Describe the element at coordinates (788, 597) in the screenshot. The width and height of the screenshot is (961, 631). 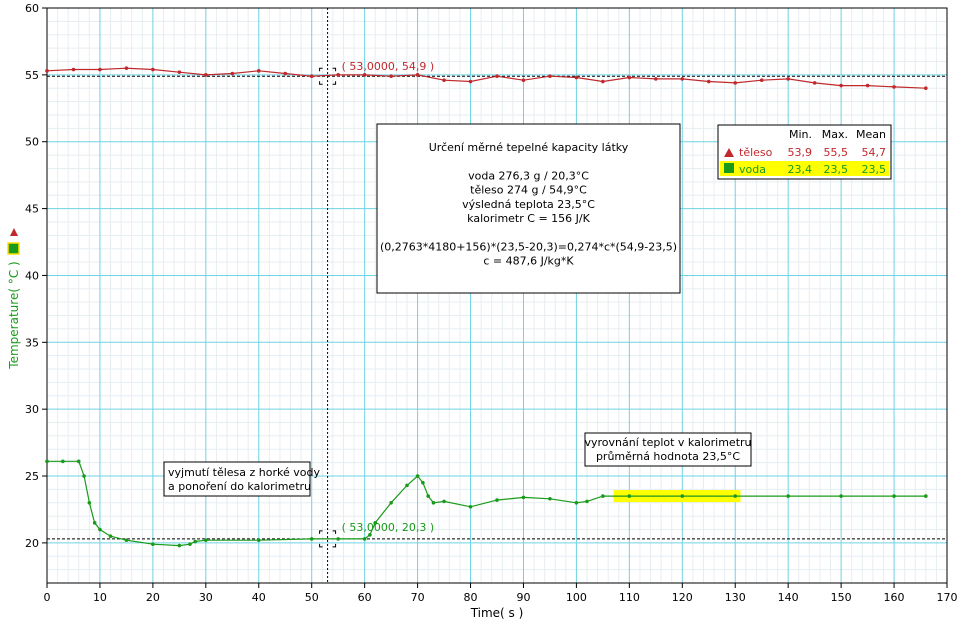
I see `x-tick-label: 140` at that location.